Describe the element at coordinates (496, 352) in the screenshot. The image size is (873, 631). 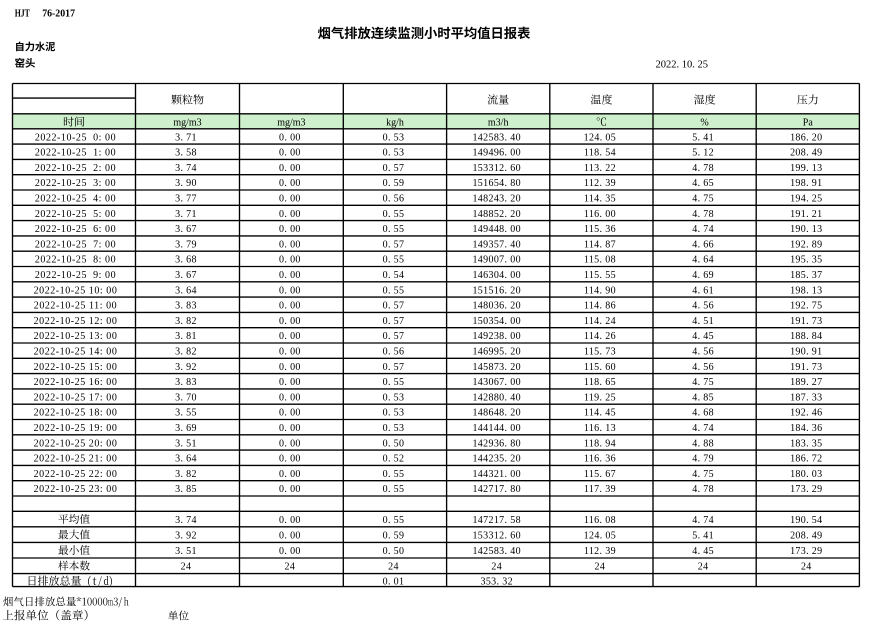
I see `svg-text: 146995. 20` at that location.